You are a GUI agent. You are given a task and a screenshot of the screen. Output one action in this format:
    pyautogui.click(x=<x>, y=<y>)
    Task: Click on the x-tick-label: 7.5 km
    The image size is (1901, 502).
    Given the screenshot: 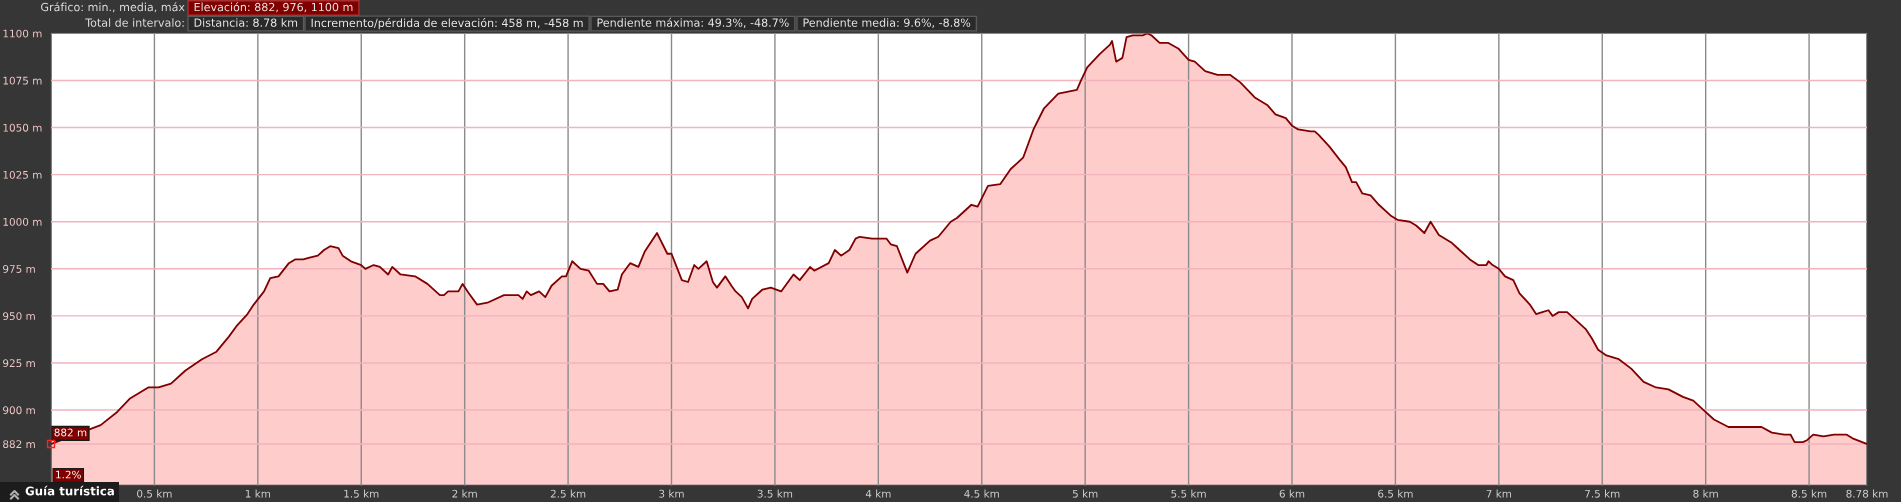 What is the action you would take?
    pyautogui.click(x=1602, y=493)
    